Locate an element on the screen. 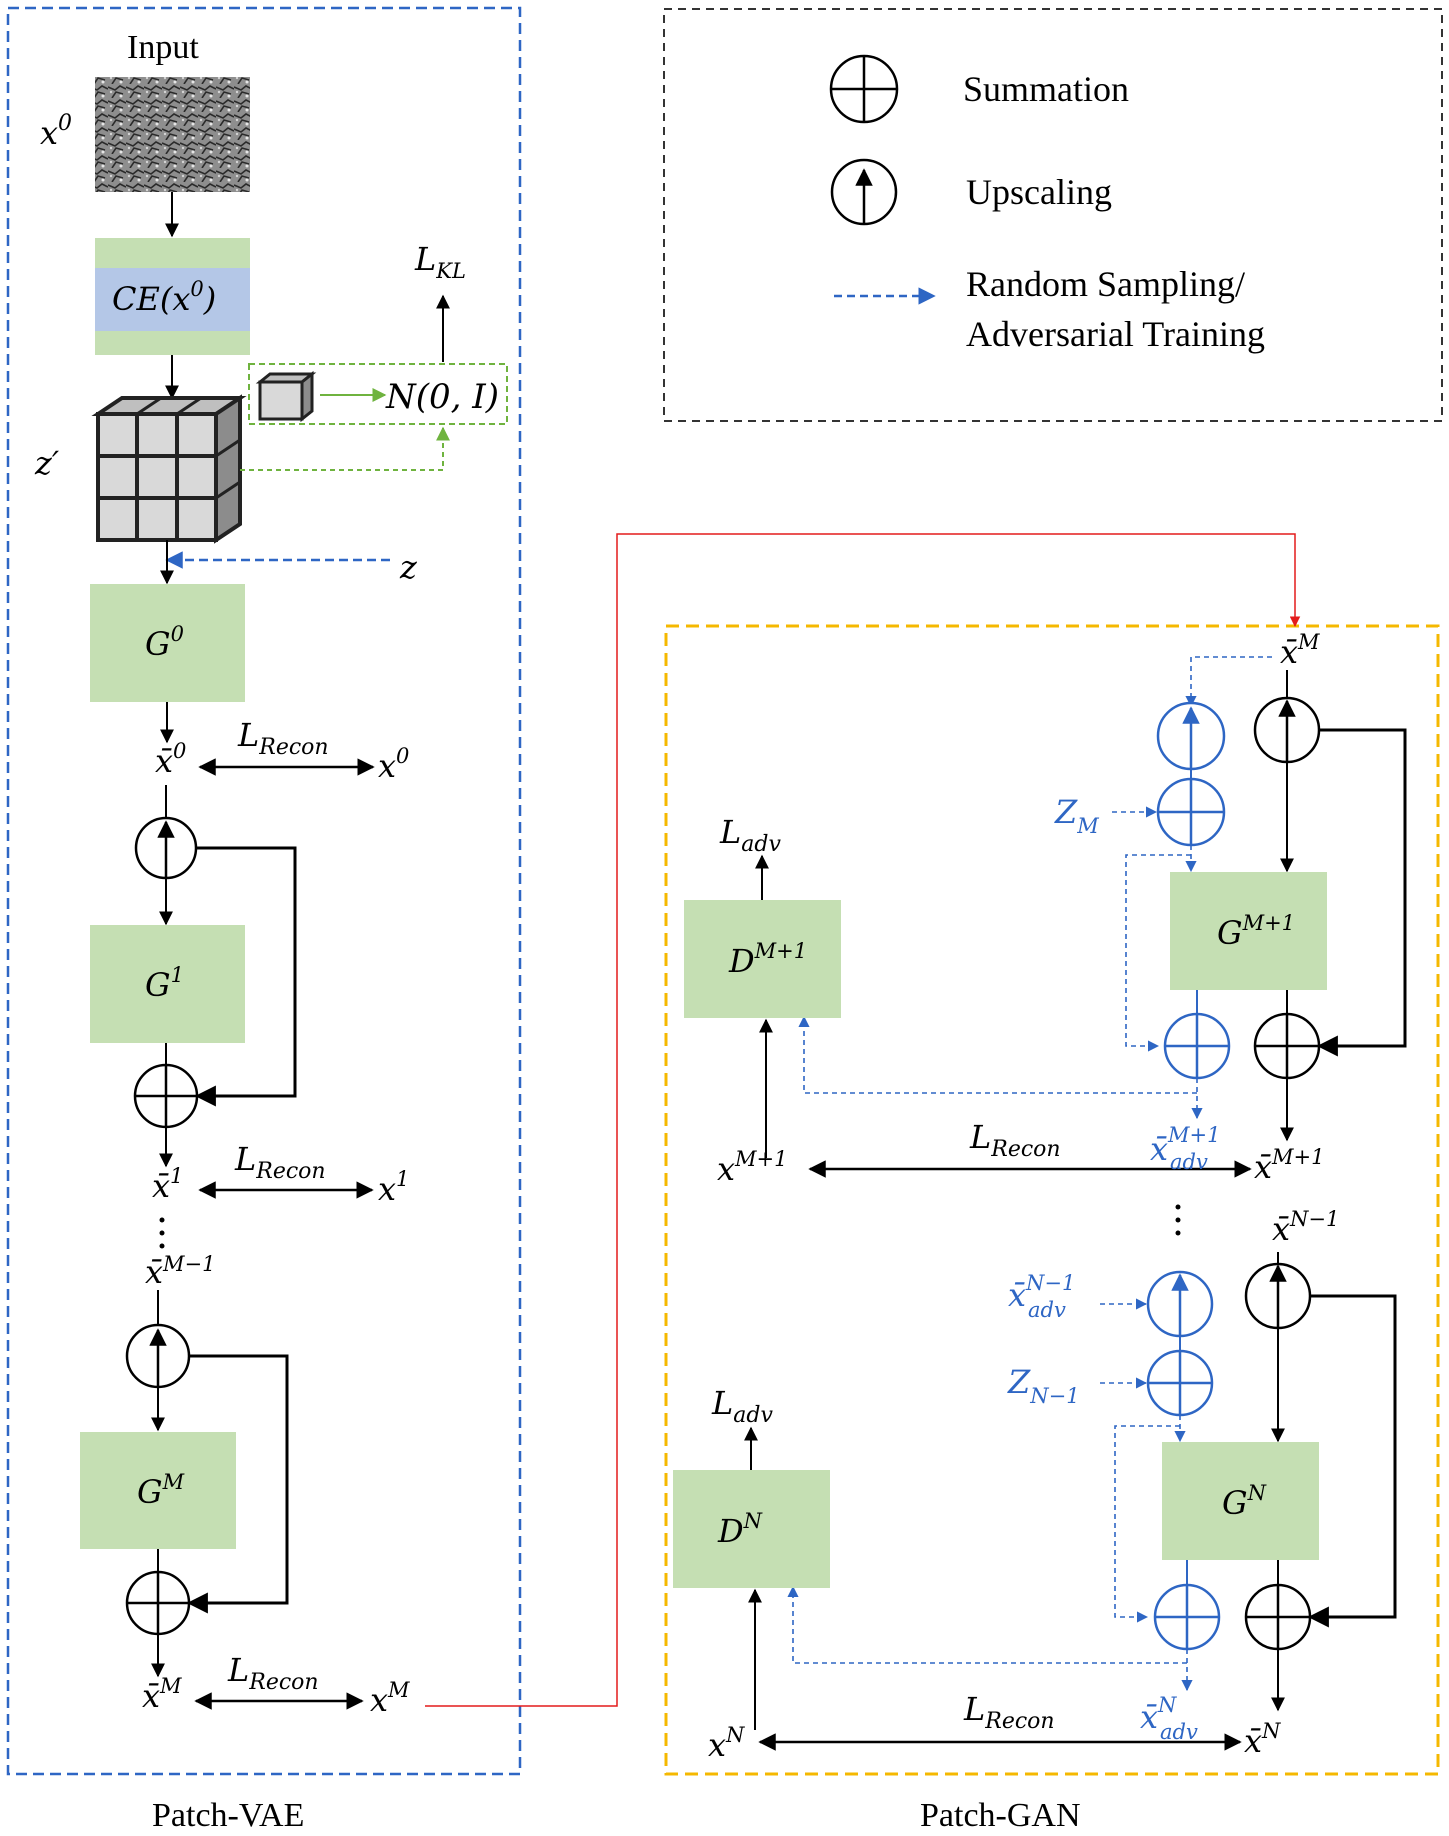 The height and width of the screenshot is (1836, 1449). sum-gan-m1-icon is located at coordinates (1287, 1046).